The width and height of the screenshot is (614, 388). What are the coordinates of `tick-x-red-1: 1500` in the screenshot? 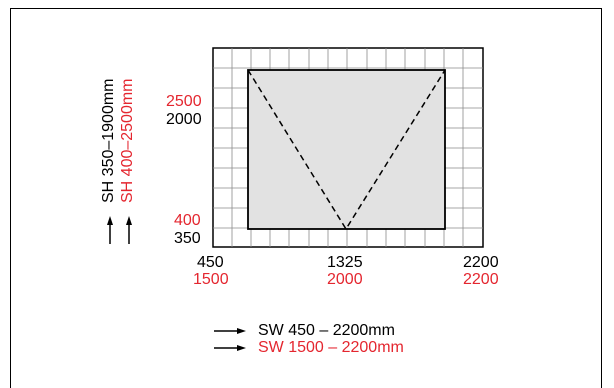 It's located at (211, 279).